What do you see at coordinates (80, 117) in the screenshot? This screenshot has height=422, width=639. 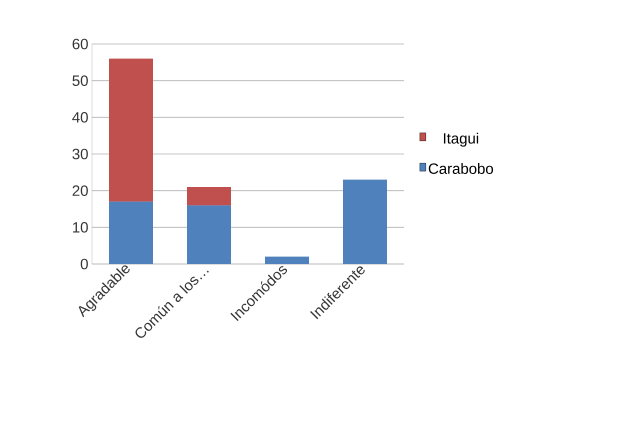 I see `y-tick-label: 40` at bounding box center [80, 117].